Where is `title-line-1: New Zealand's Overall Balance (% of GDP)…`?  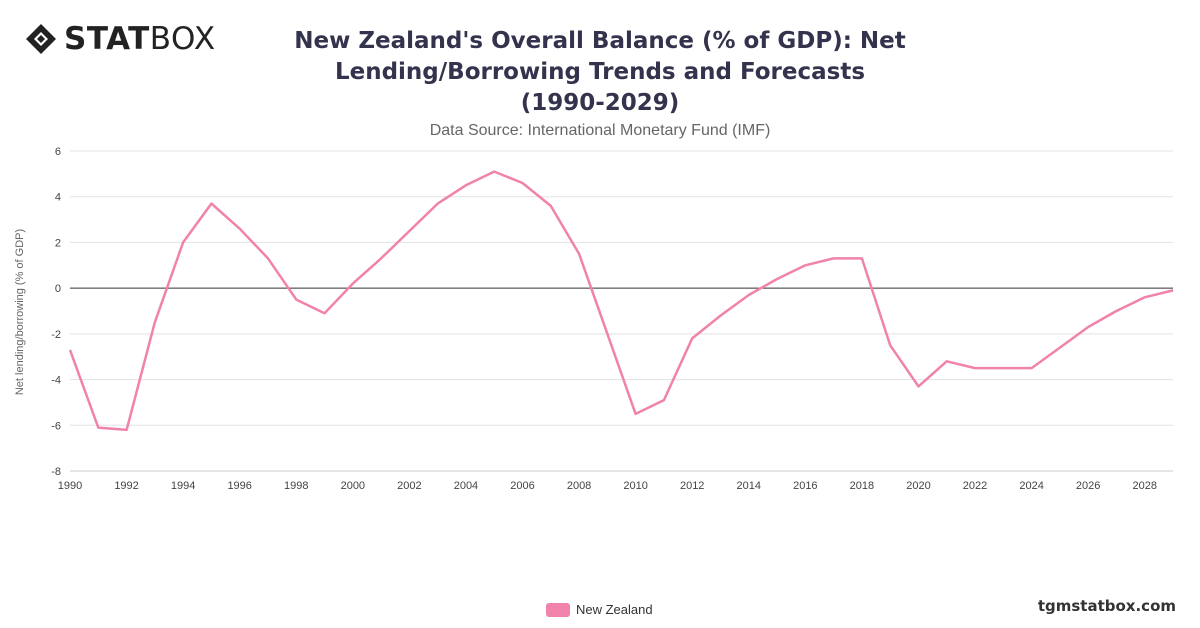
title-line-1: New Zealand's Overall Balance (% of GDP)… is located at coordinates (600, 41).